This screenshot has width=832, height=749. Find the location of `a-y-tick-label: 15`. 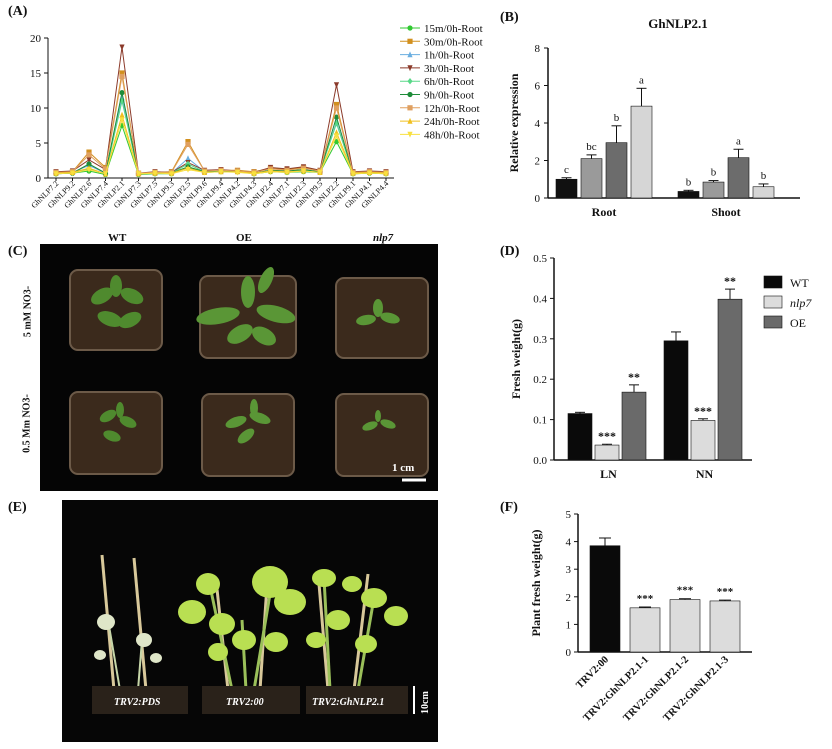

a-y-tick-label: 15 is located at coordinates (36, 74).